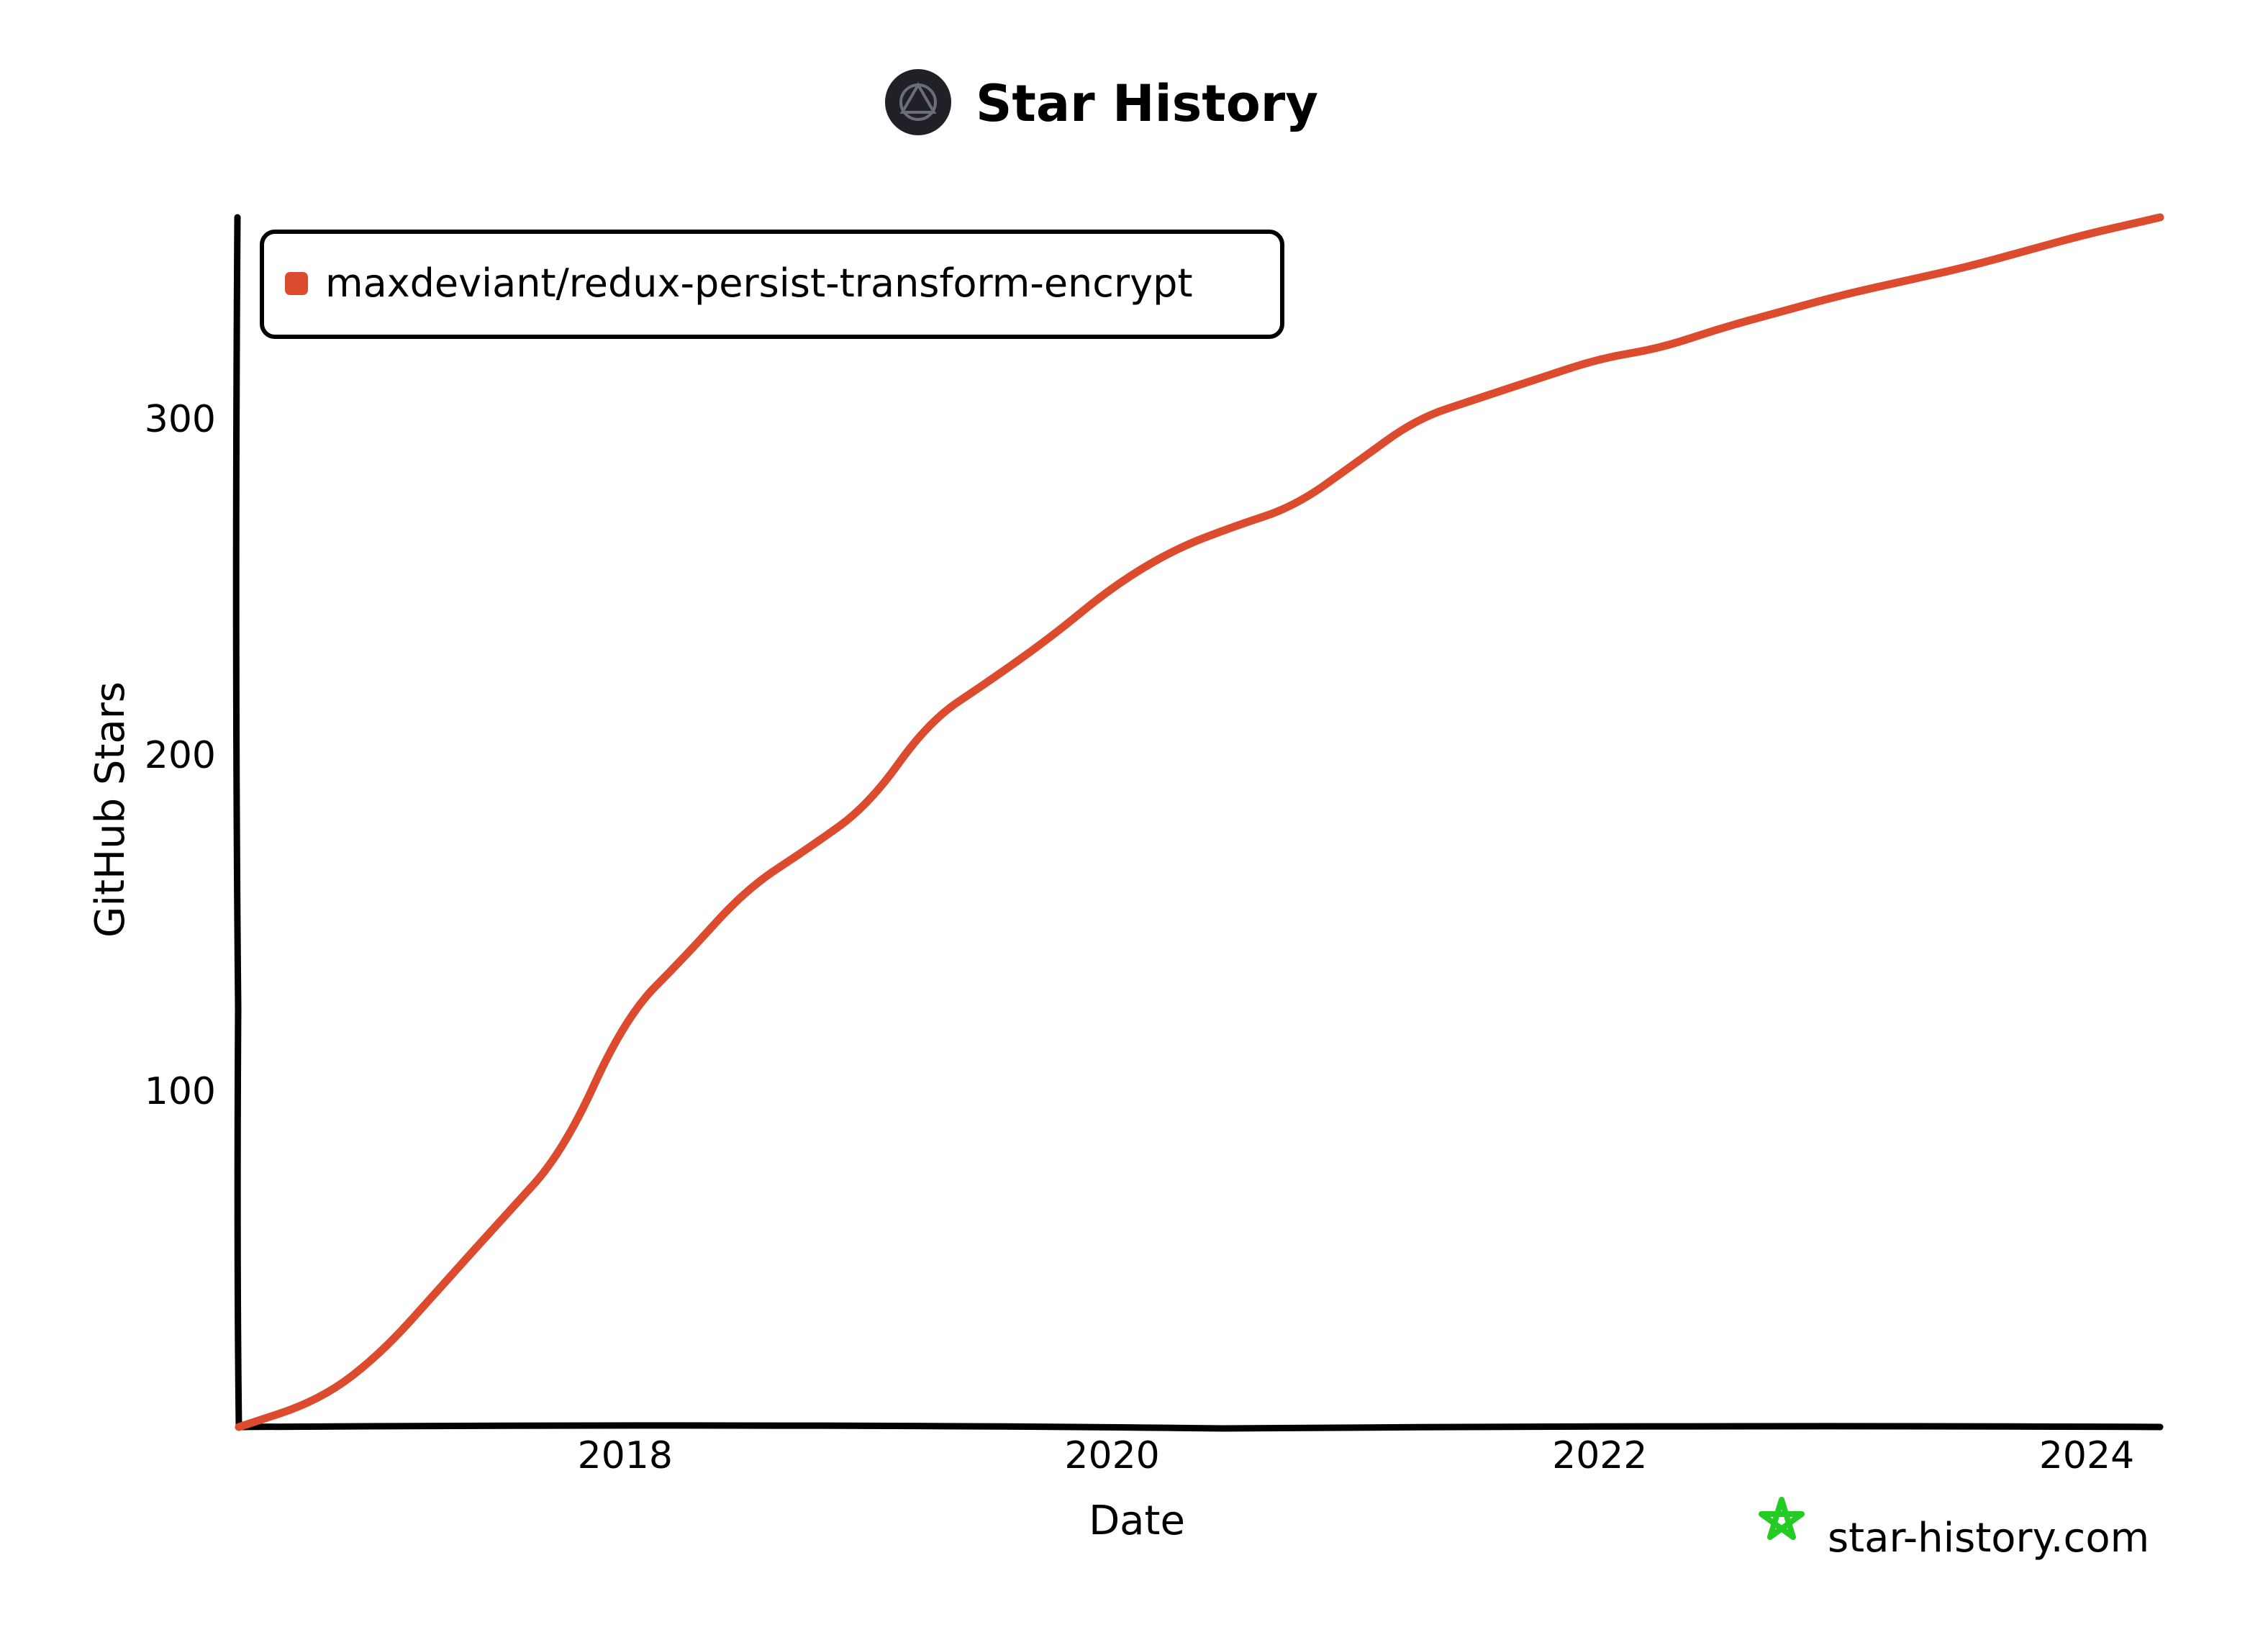  What do you see at coordinates (296, 283) in the screenshot?
I see `legend-swatch` at bounding box center [296, 283].